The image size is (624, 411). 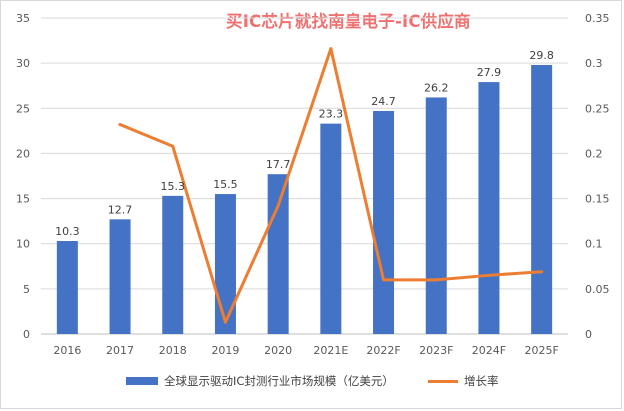 What do you see at coordinates (278, 350) in the screenshot?
I see `x-tick-2020: 2020` at bounding box center [278, 350].